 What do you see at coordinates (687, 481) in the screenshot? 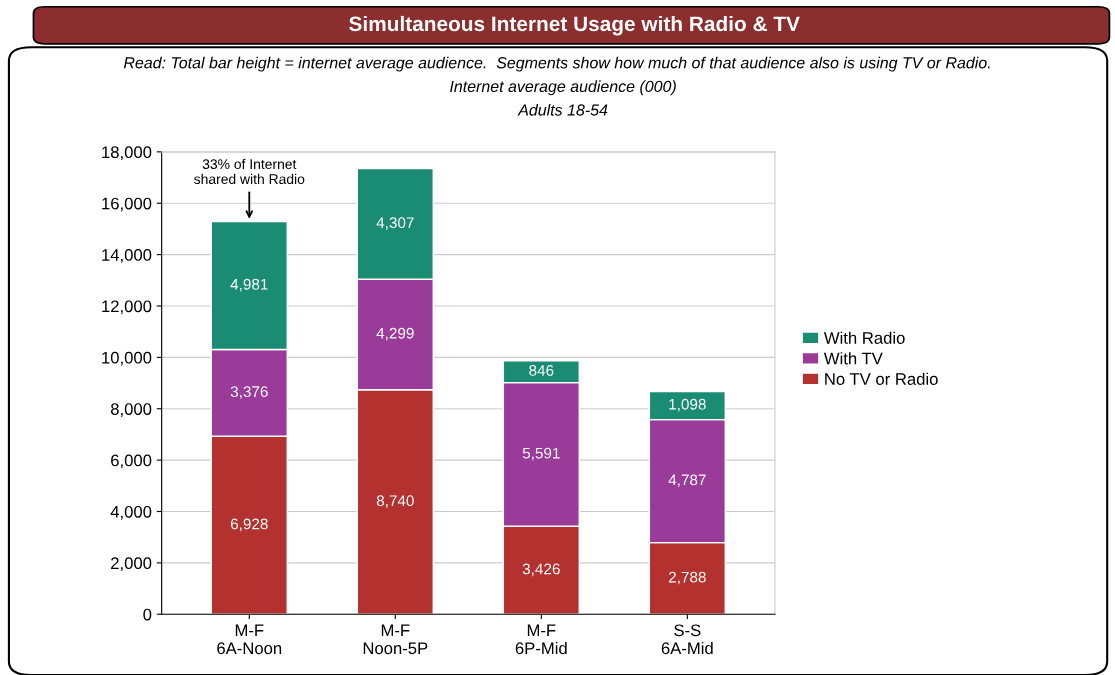
I see `data-label: 4,787` at bounding box center [687, 481].